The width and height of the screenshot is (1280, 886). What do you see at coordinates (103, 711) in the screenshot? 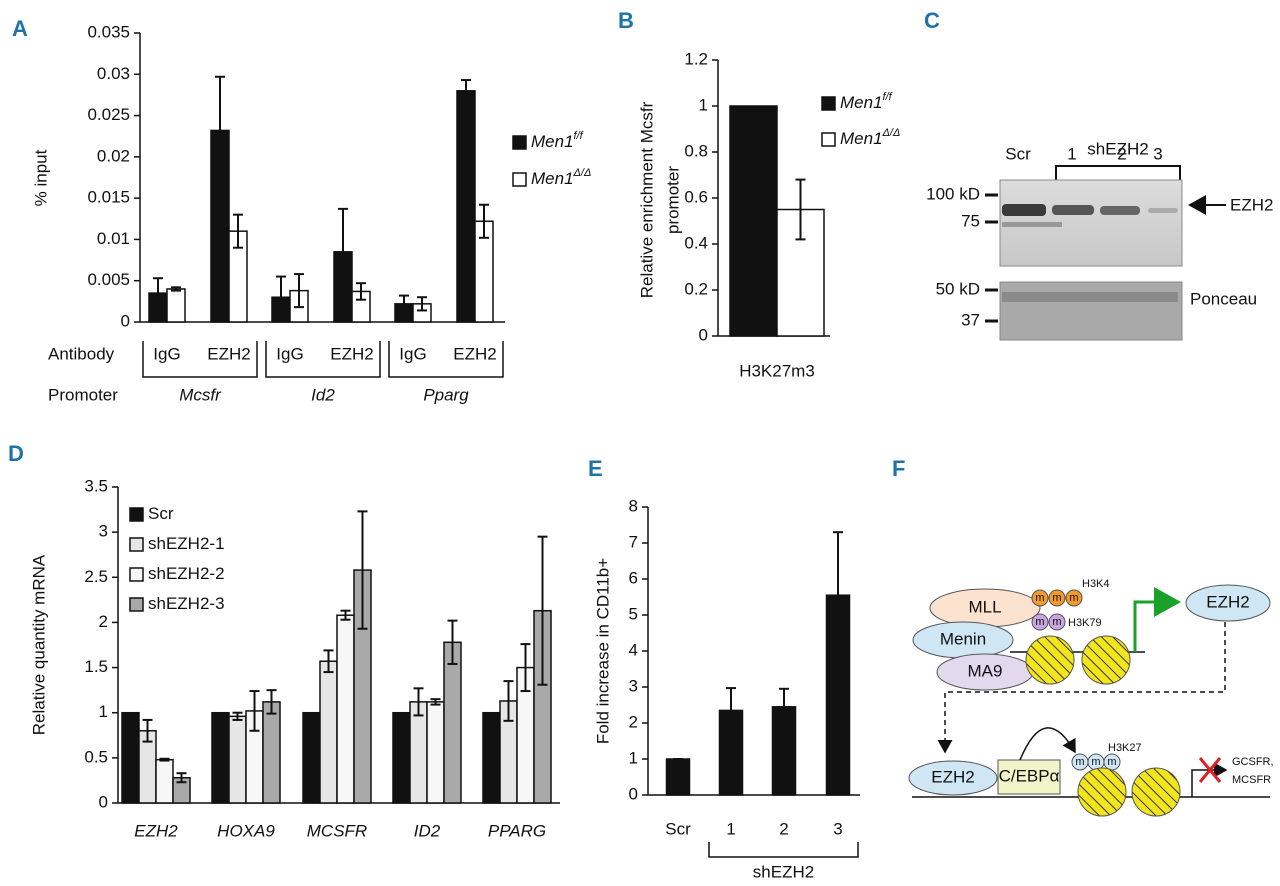
I see `y-tick-label: 1` at bounding box center [103, 711].